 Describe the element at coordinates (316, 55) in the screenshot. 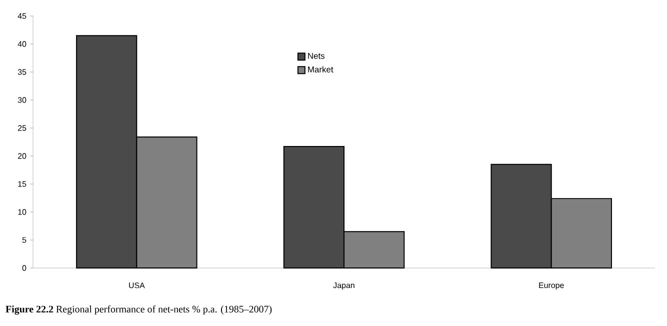

I see `legend-label: Nets` at that location.